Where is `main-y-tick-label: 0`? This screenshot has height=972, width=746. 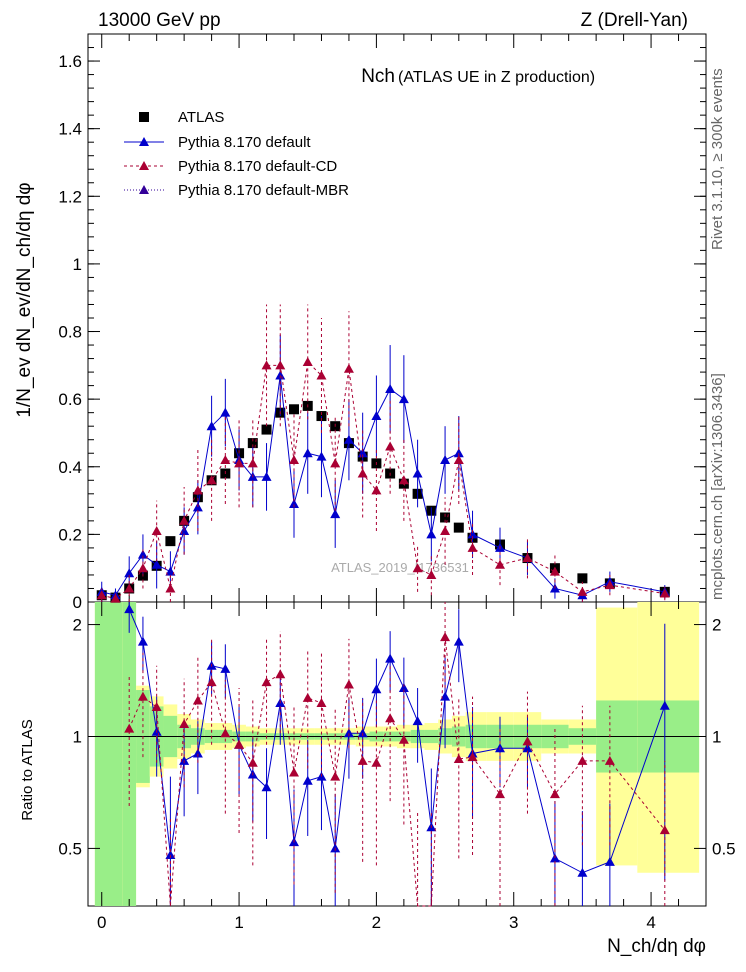 main-y-tick-label: 0 is located at coordinates (77, 602).